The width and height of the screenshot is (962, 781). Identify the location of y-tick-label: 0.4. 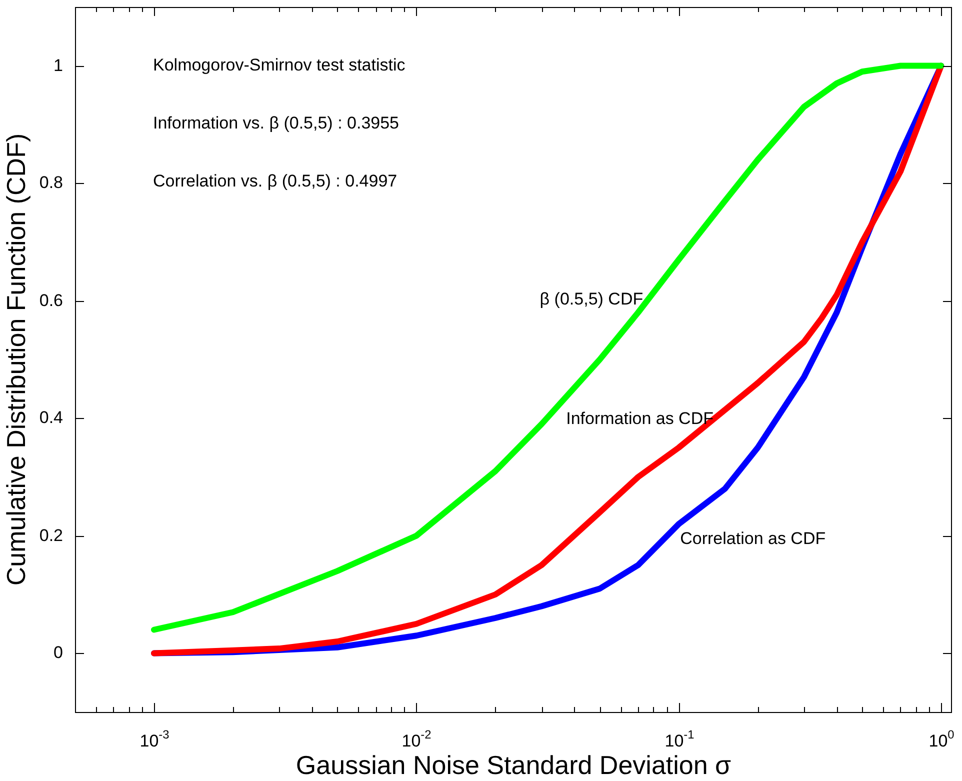
(51, 418).